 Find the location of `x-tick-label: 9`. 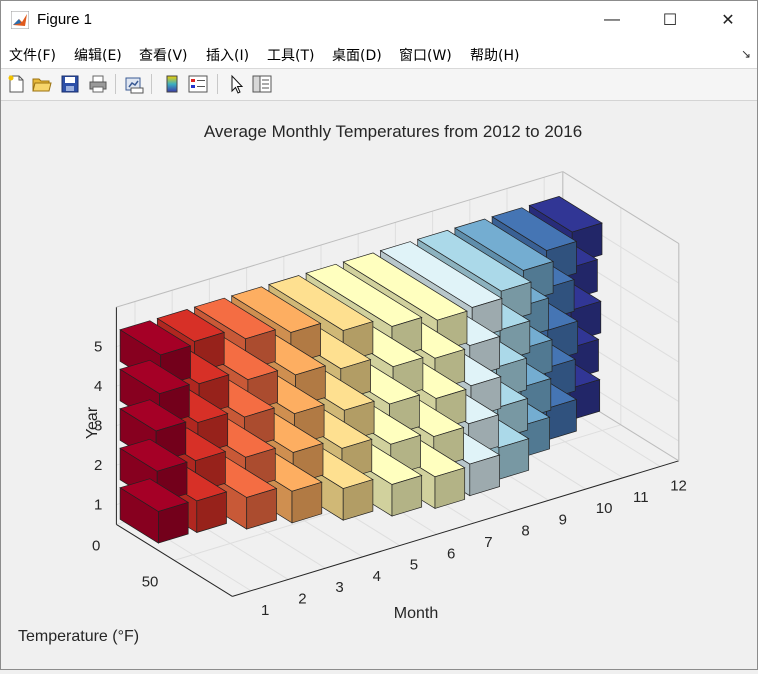

x-tick-label: 9 is located at coordinates (563, 519).